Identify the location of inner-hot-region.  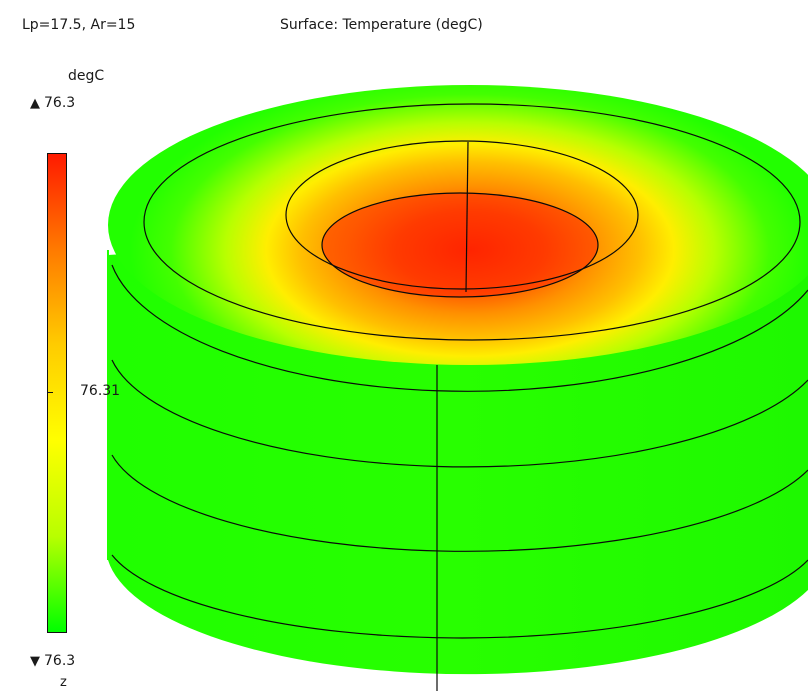
(460, 245).